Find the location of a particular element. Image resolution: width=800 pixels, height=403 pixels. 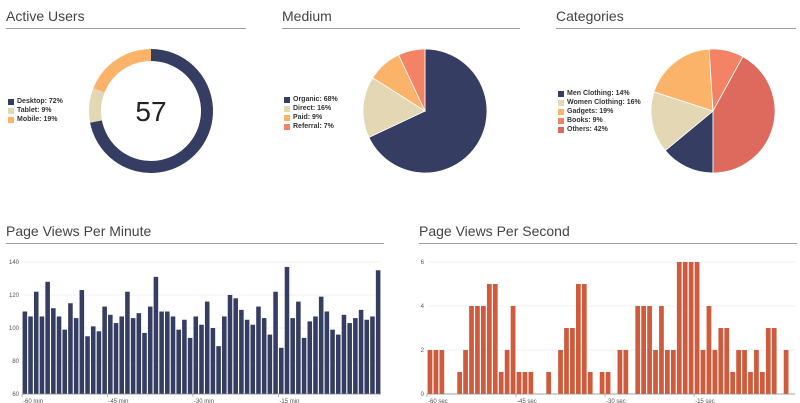

y-tick-label: 120 is located at coordinates (14, 296).